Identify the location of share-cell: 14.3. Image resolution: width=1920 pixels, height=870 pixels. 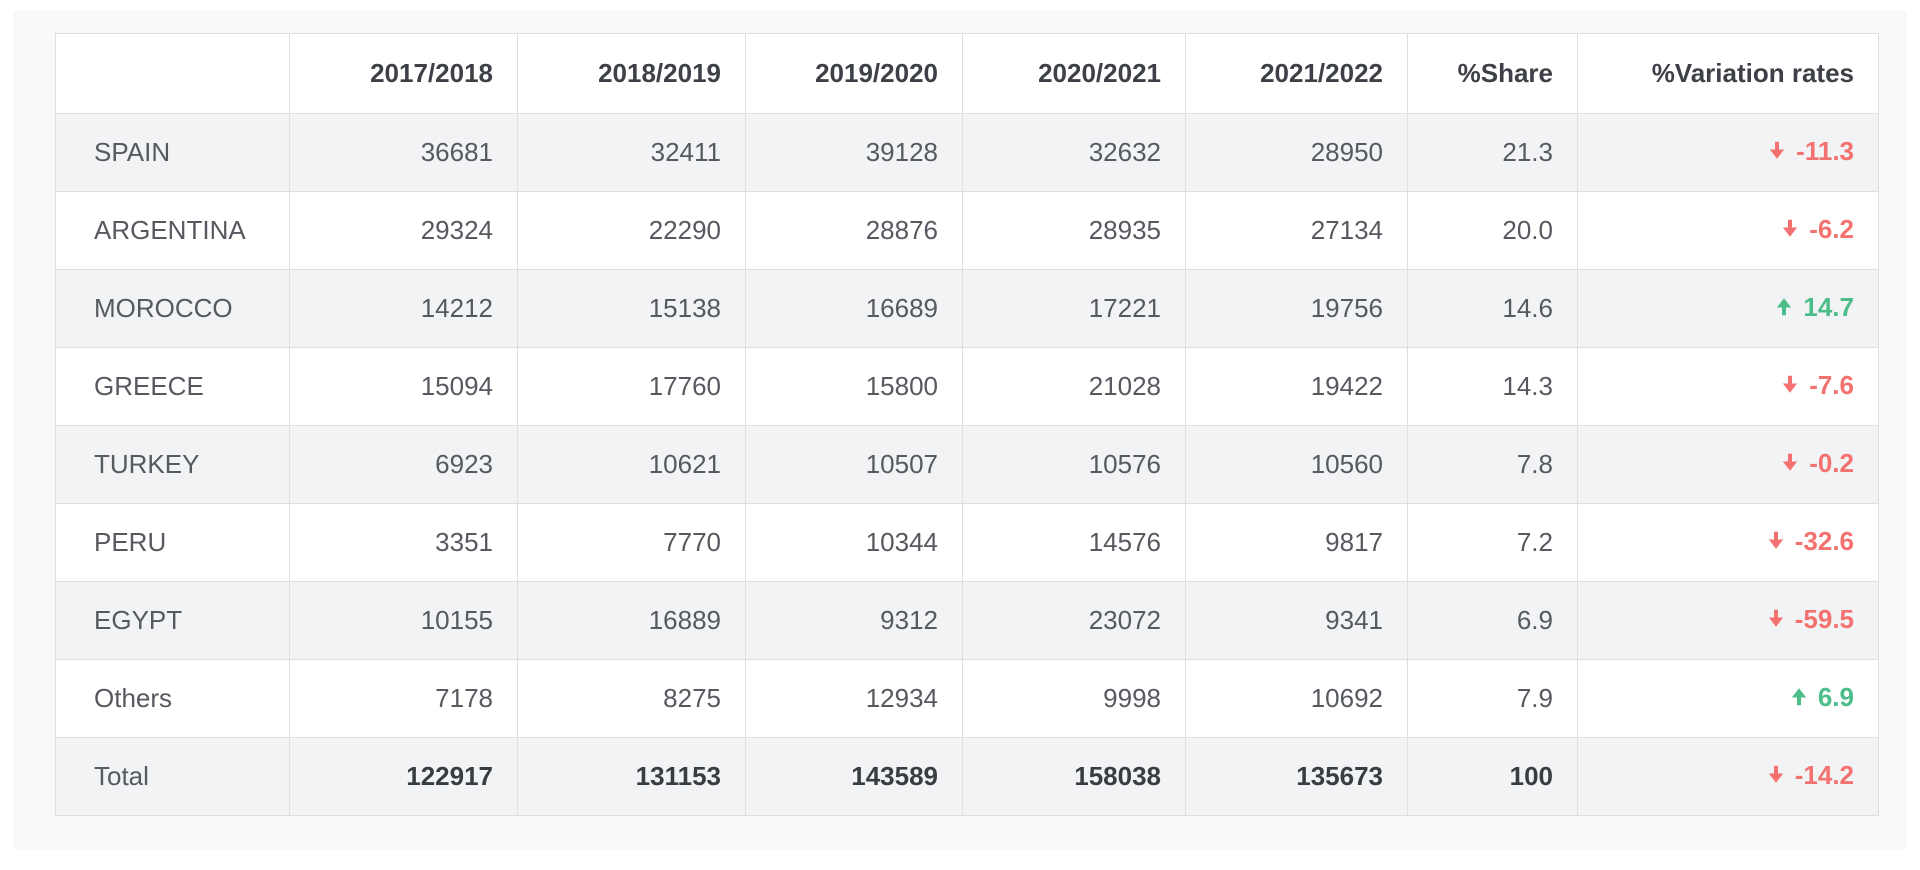
(1492, 386).